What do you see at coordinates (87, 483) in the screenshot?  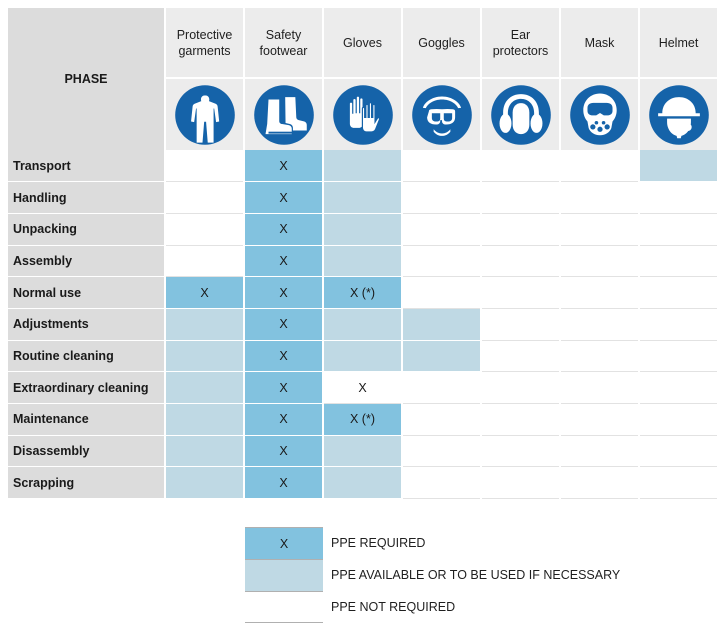 I see `phase-label: Scrapping` at bounding box center [87, 483].